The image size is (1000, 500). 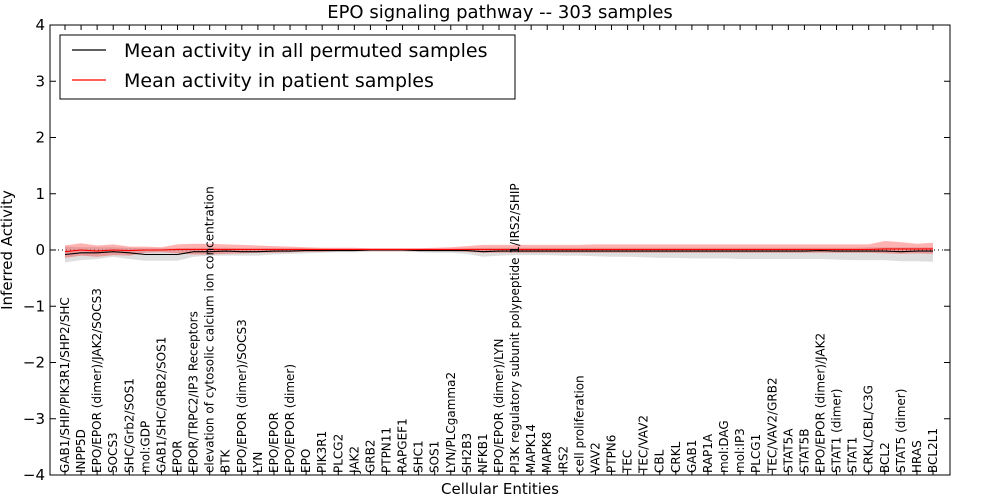 What do you see at coordinates (194, 392) in the screenshot?
I see `x-tick-label: EPOR/TRPC2/IP3 Receptors` at bounding box center [194, 392].